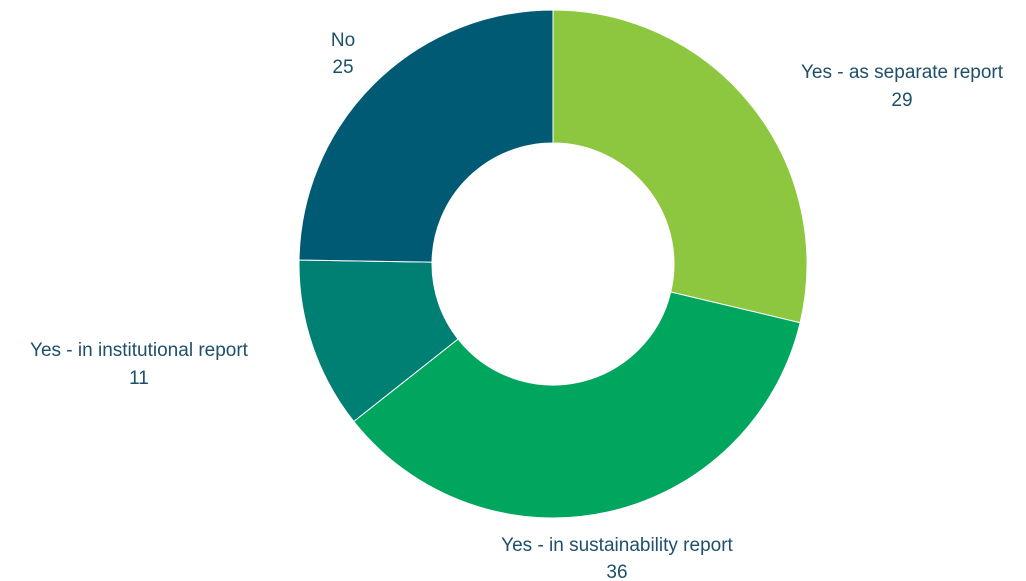 The width and height of the screenshot is (1026, 581). What do you see at coordinates (139, 378) in the screenshot?
I see `slice-value-in-institutional-report: 11` at bounding box center [139, 378].